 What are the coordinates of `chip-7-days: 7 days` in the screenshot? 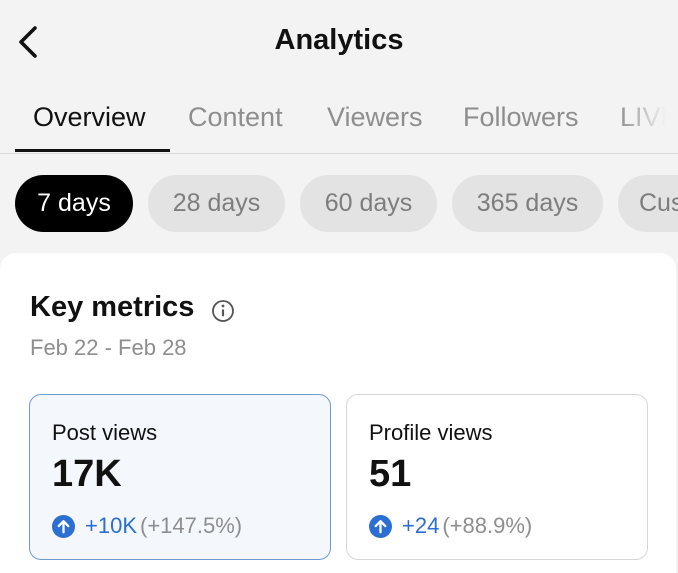 It's located at (74, 203).